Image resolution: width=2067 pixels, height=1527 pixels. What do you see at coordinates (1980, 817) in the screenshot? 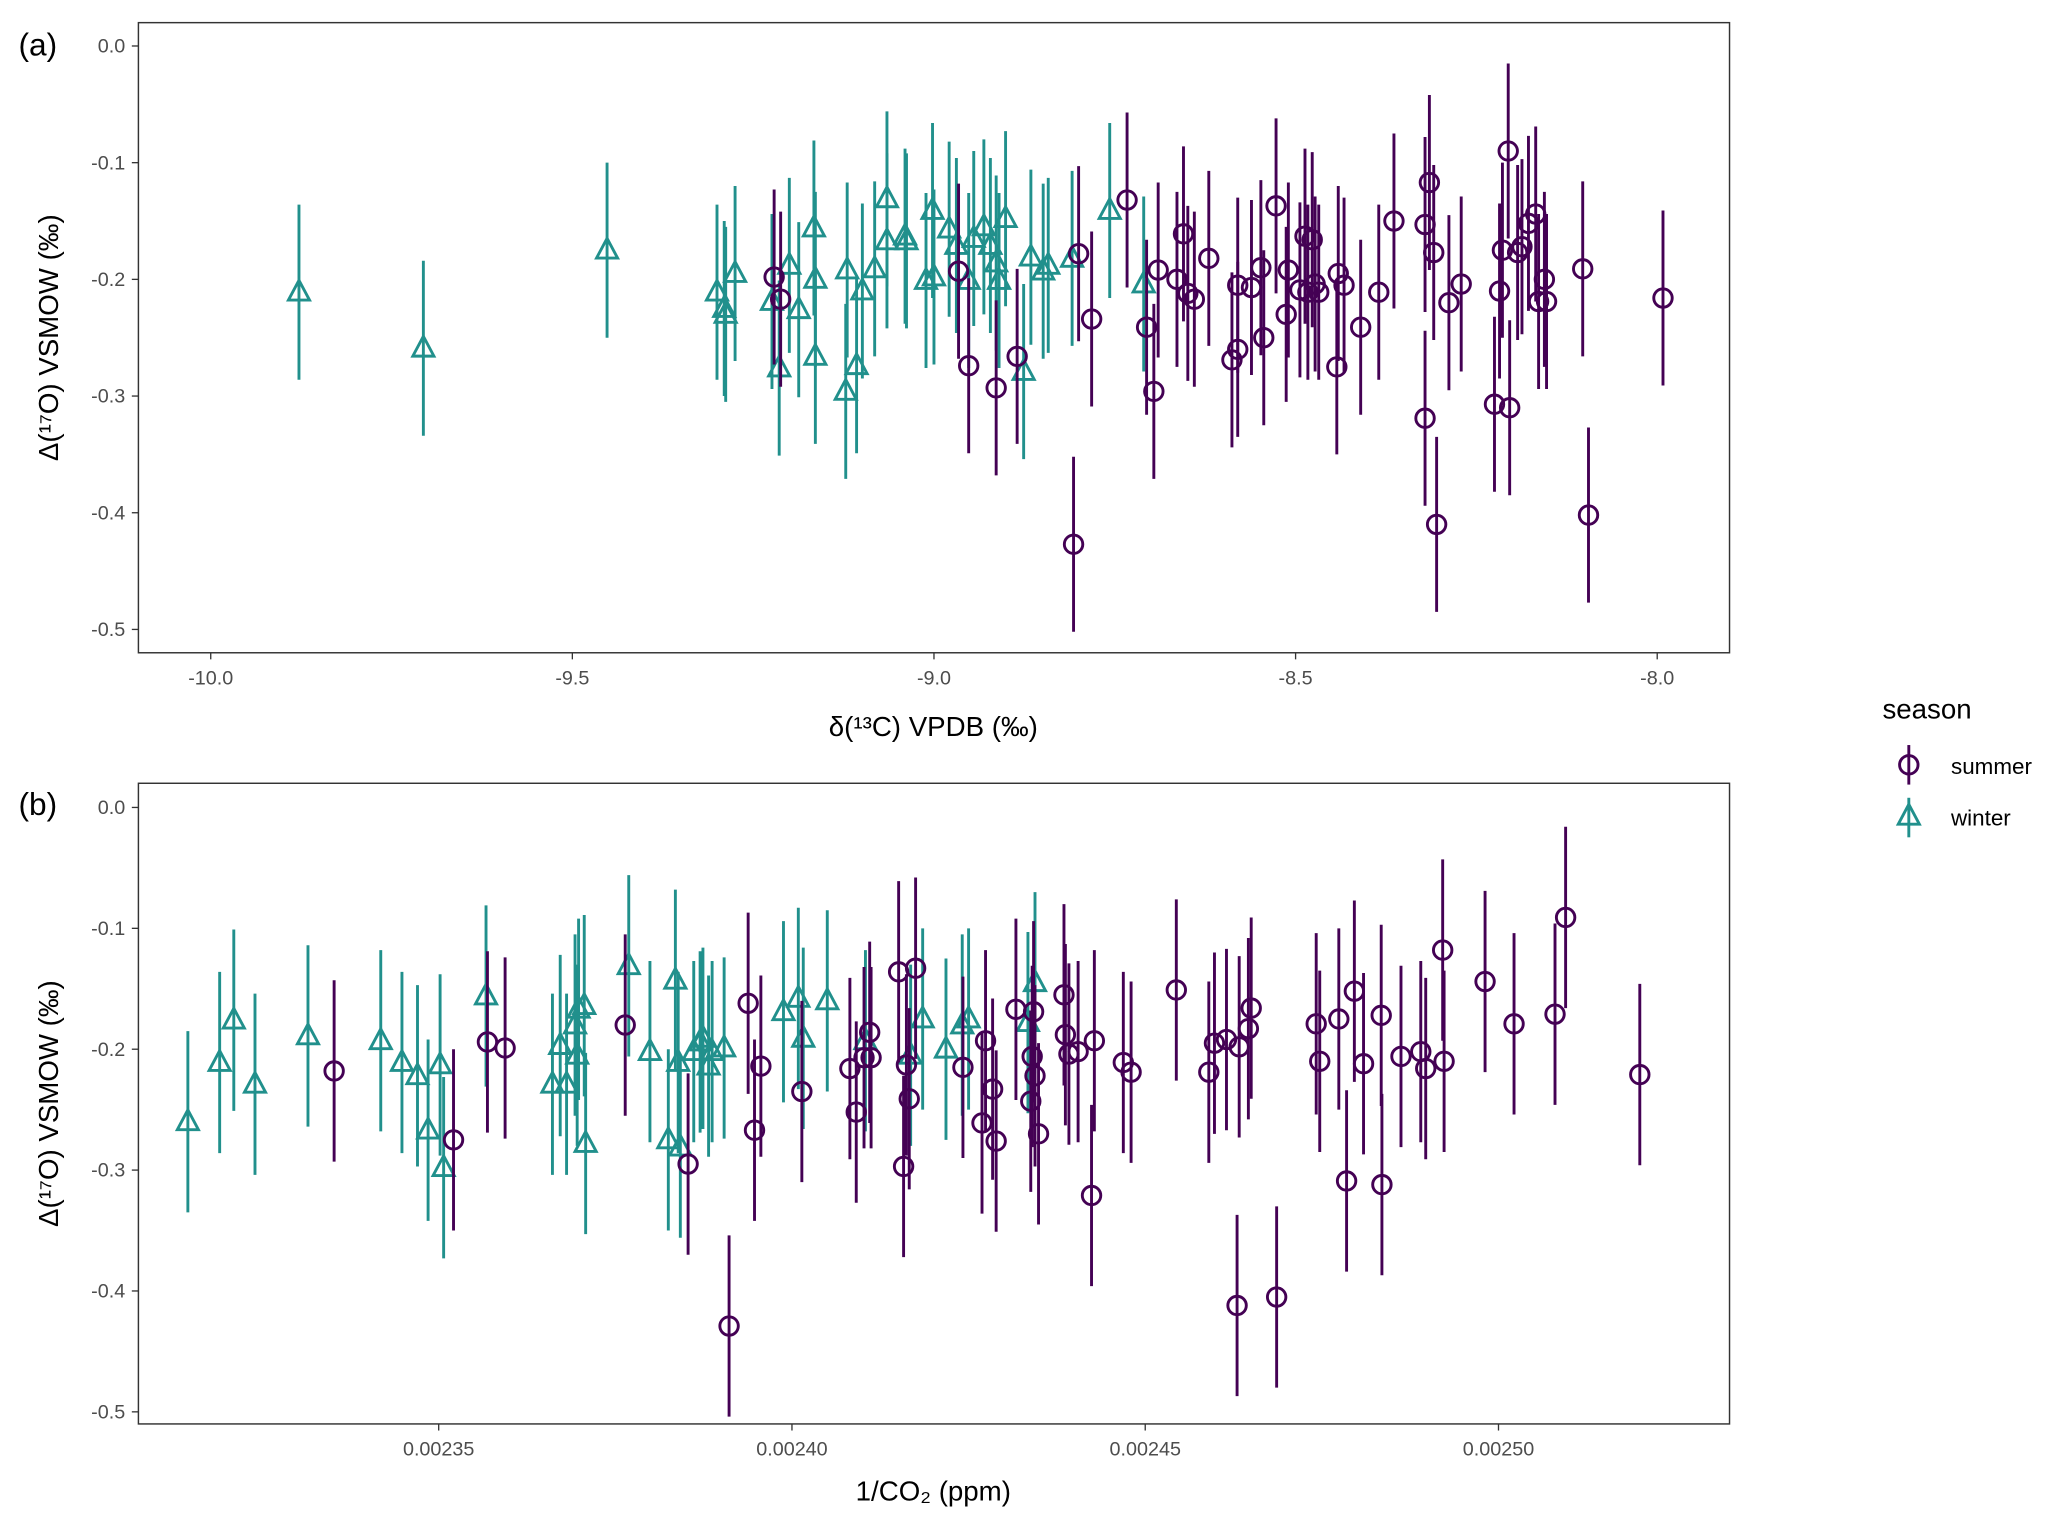
I see `legend-label-winter: winter` at bounding box center [1980, 817].